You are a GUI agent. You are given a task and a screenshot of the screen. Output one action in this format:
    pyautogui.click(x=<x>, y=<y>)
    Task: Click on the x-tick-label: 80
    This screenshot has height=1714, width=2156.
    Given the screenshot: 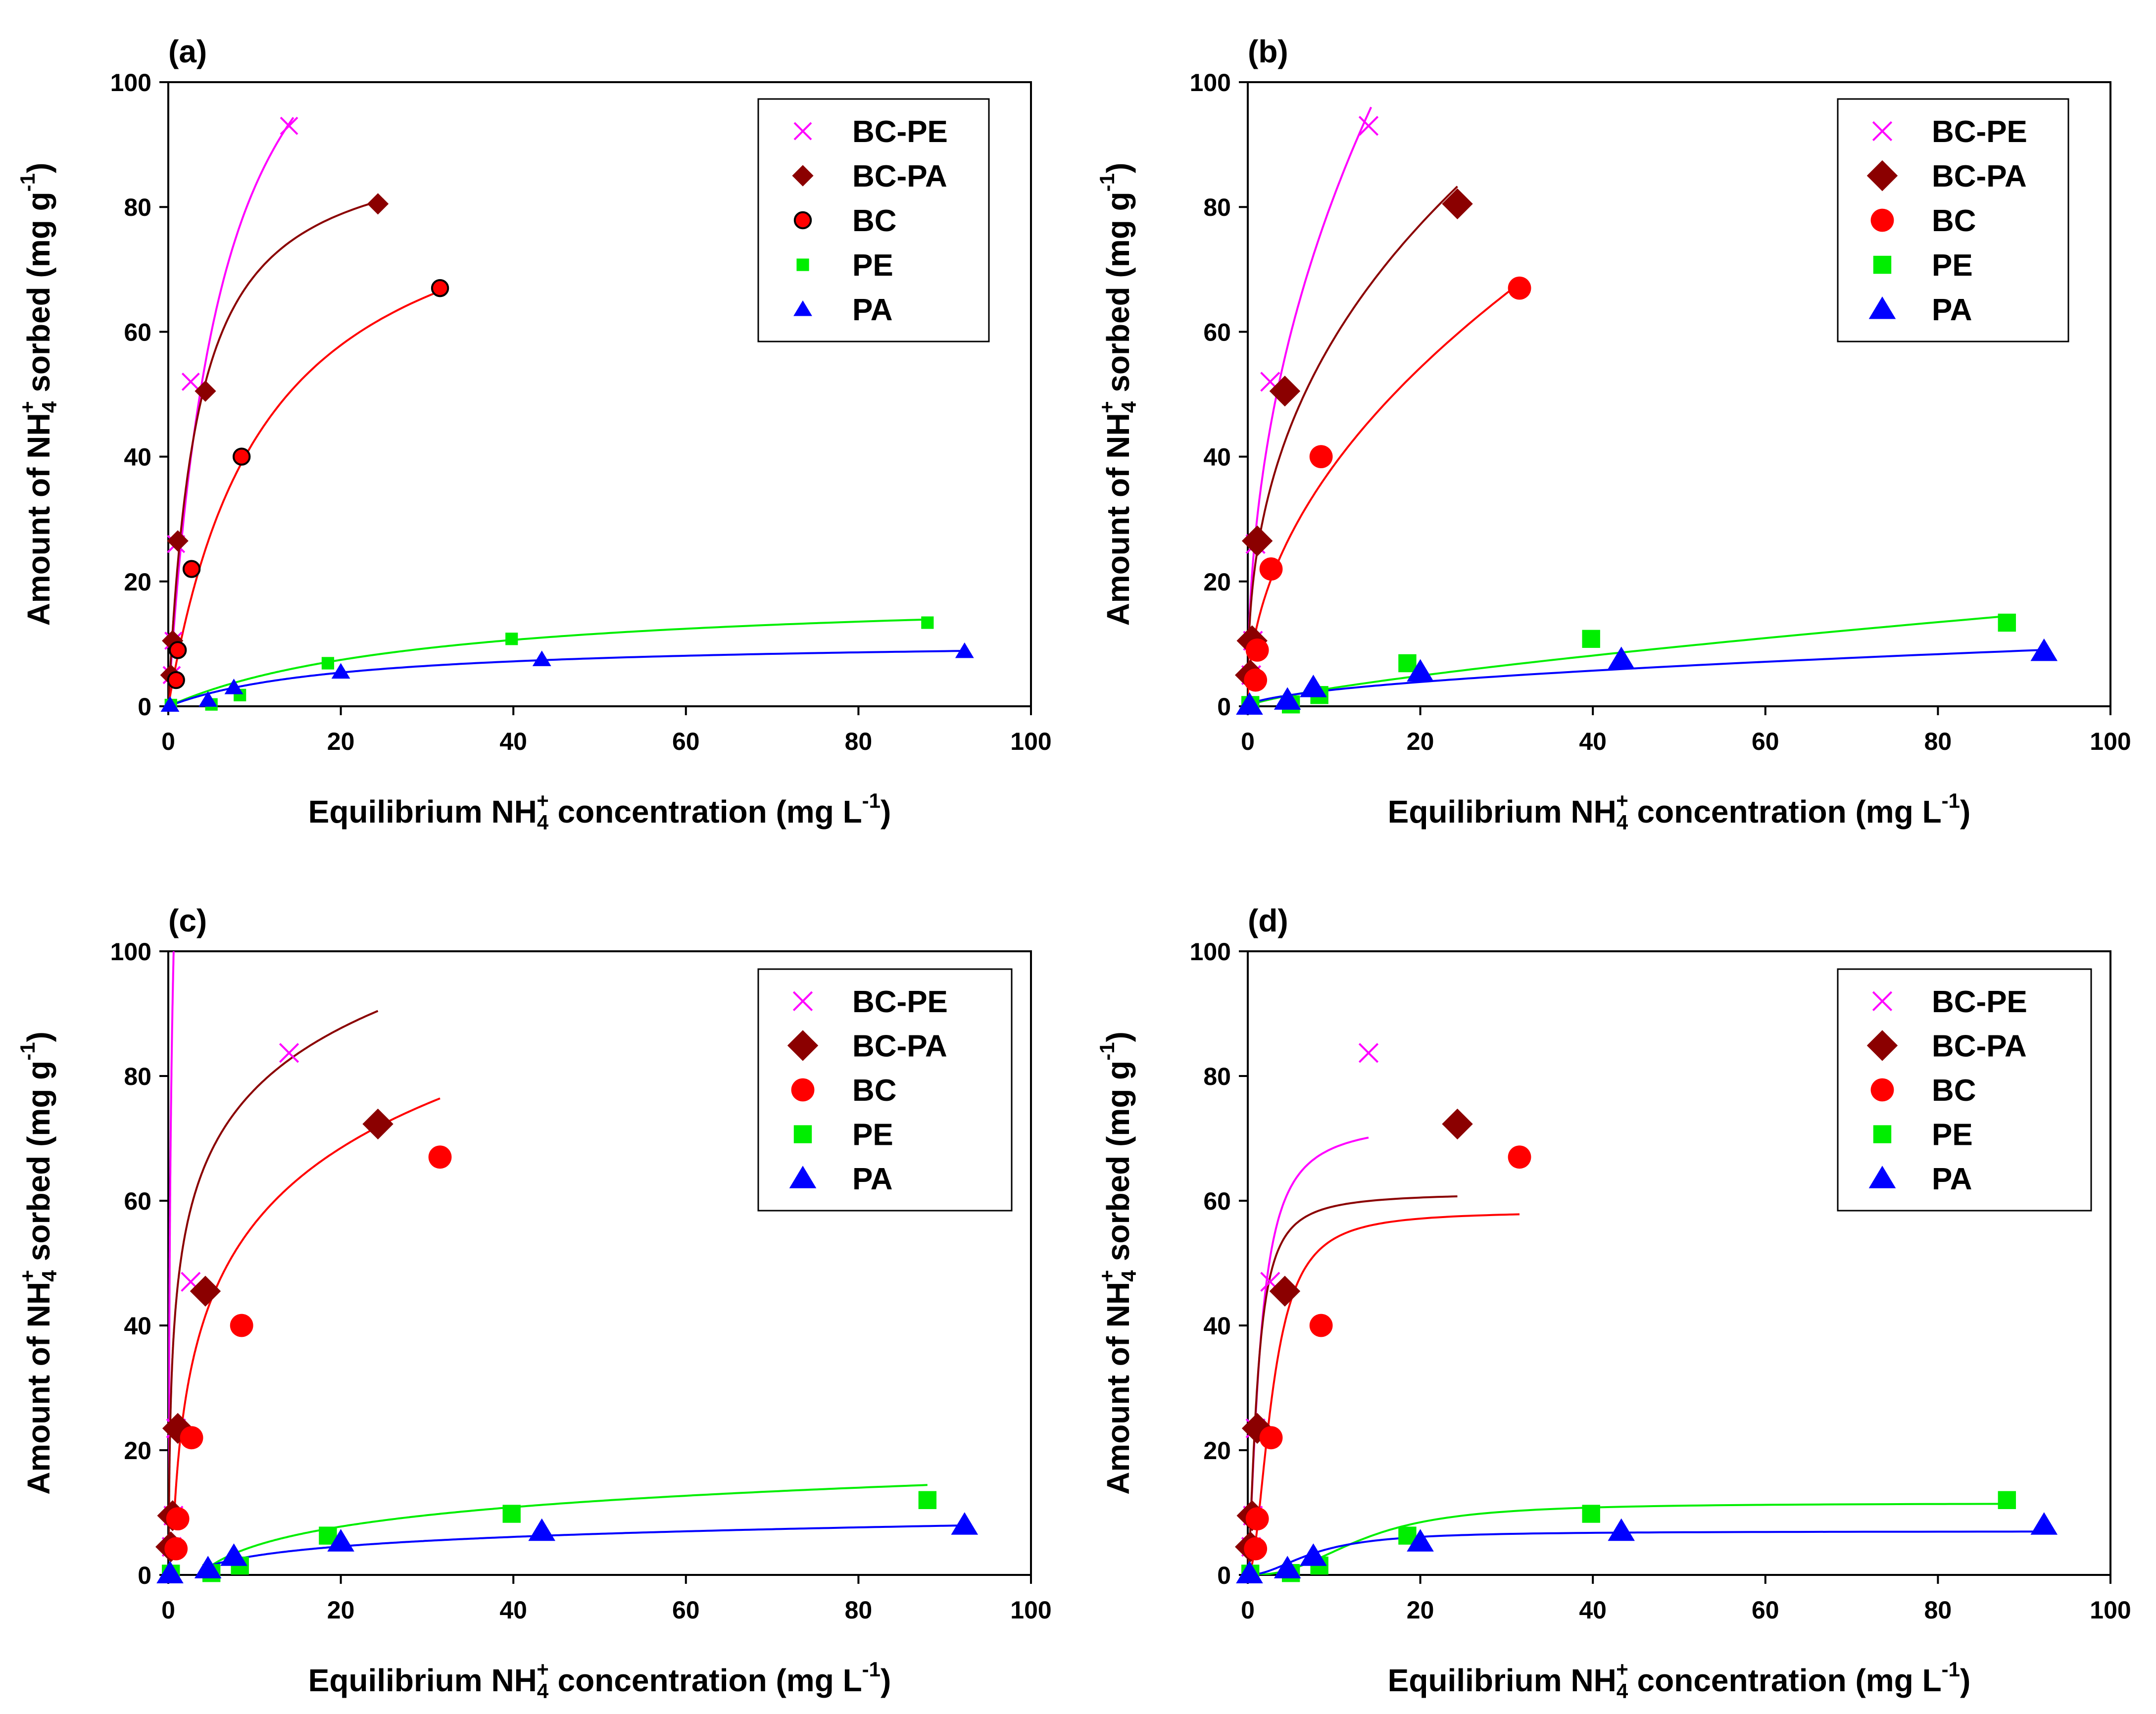 What is the action you would take?
    pyautogui.click(x=1938, y=741)
    